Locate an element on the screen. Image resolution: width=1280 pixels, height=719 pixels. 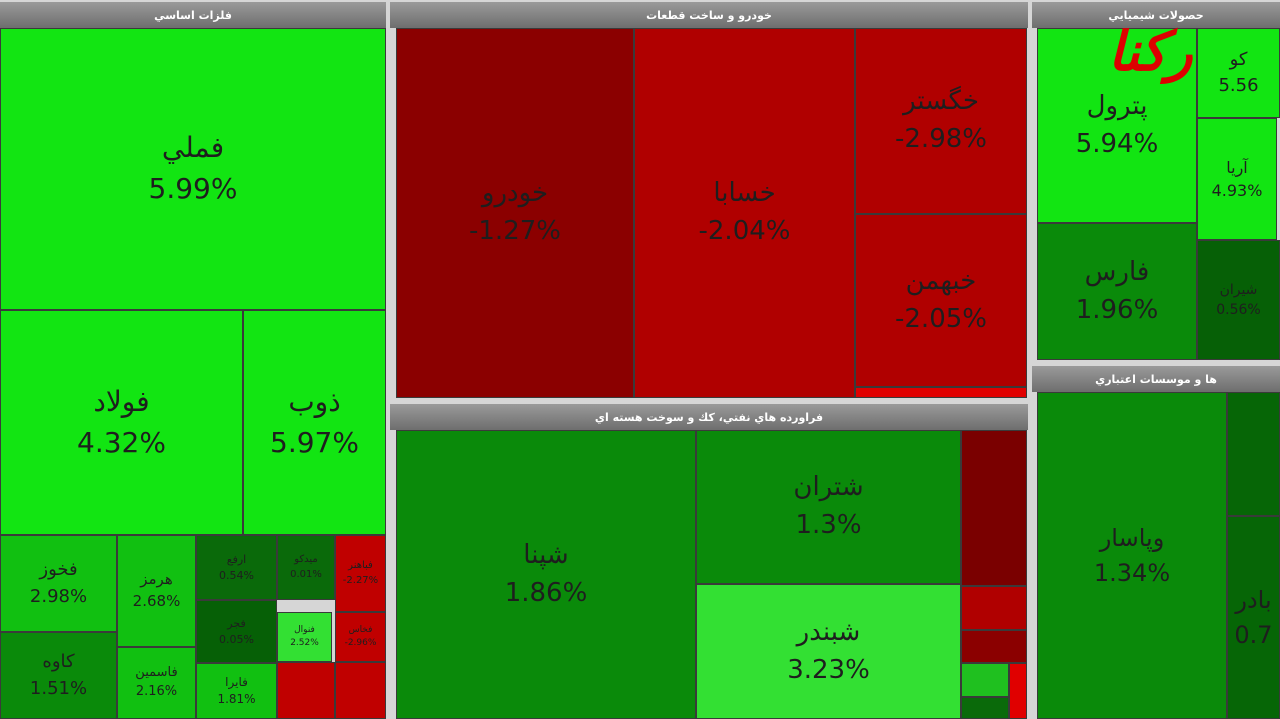
stock-symbol: شتران is located at coordinates (828, 487).